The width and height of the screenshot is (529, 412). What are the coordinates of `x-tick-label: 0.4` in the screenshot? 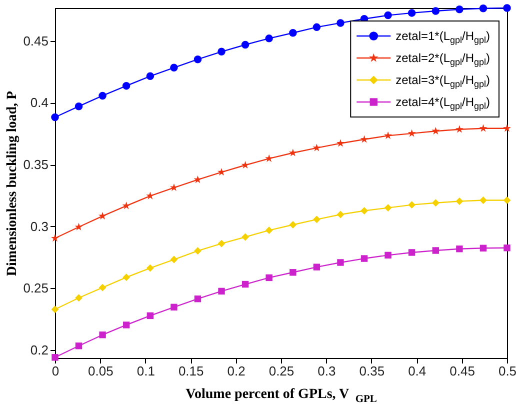 It's located at (417, 371).